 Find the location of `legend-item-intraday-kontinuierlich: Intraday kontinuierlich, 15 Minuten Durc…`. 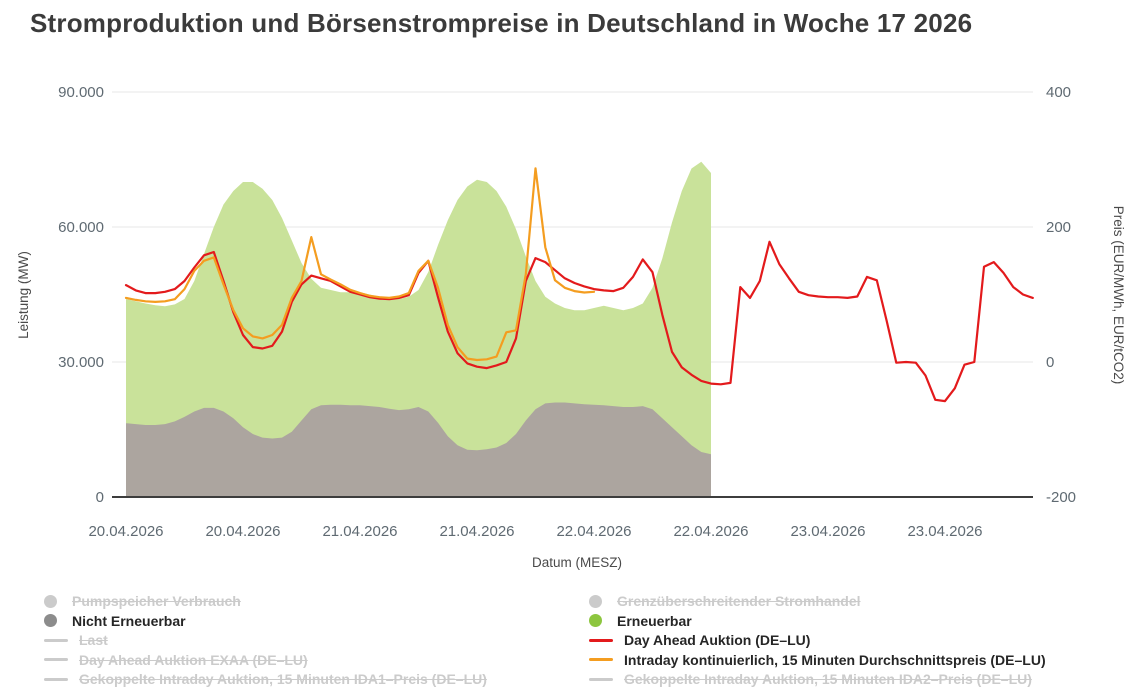

legend-item-intraday-kontinuierlich: Intraday kontinuierlich, 15 Minuten Durc… is located at coordinates (817, 660).